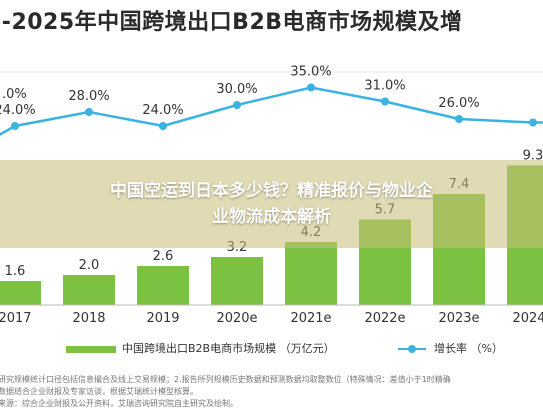 This screenshot has width=543, height=409. Describe the element at coordinates (89, 290) in the screenshot. I see `bar-2018` at that location.